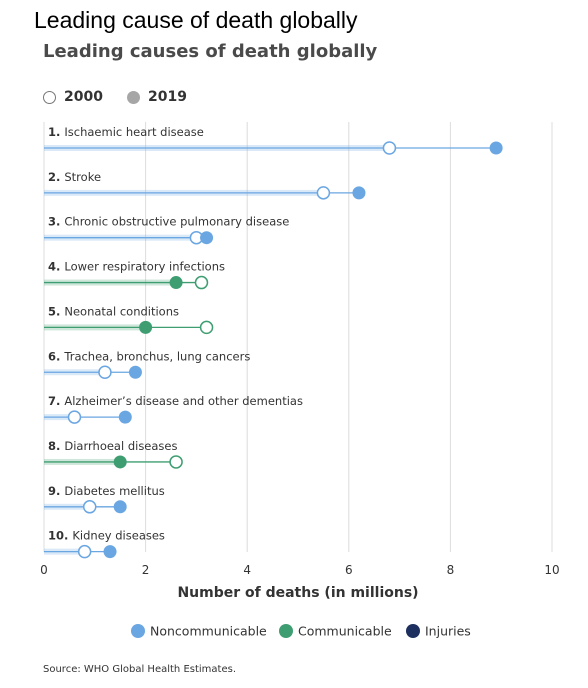 Image resolution: width=588 pixels, height=688 pixels. What do you see at coordinates (208, 631) in the screenshot?
I see `legend-noncommunicable-label: Noncommunicable` at bounding box center [208, 631].